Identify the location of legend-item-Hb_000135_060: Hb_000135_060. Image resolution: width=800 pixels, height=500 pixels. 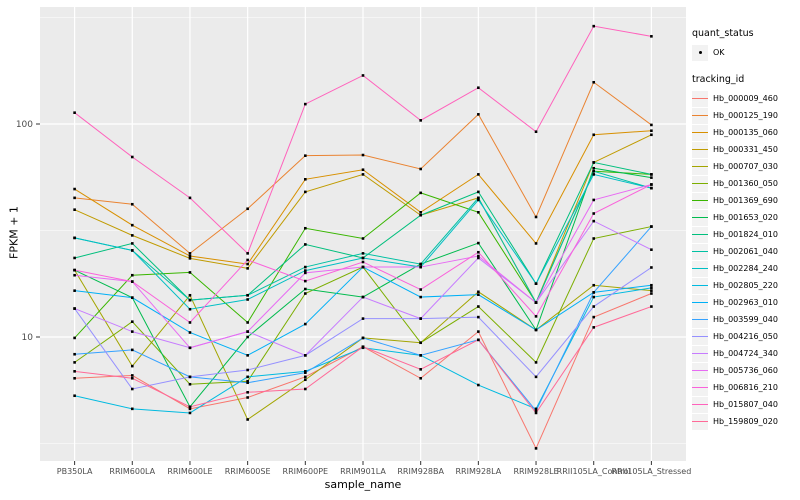
(745, 132).